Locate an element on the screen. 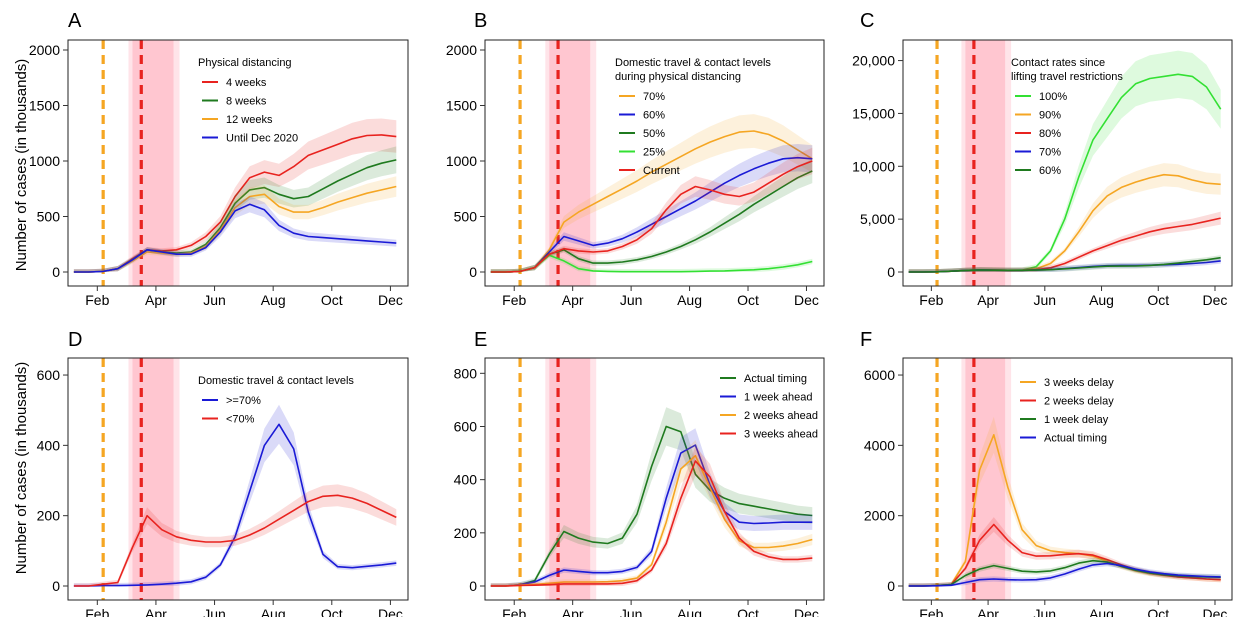  y-tick-label: 2000 is located at coordinates (461, 50).